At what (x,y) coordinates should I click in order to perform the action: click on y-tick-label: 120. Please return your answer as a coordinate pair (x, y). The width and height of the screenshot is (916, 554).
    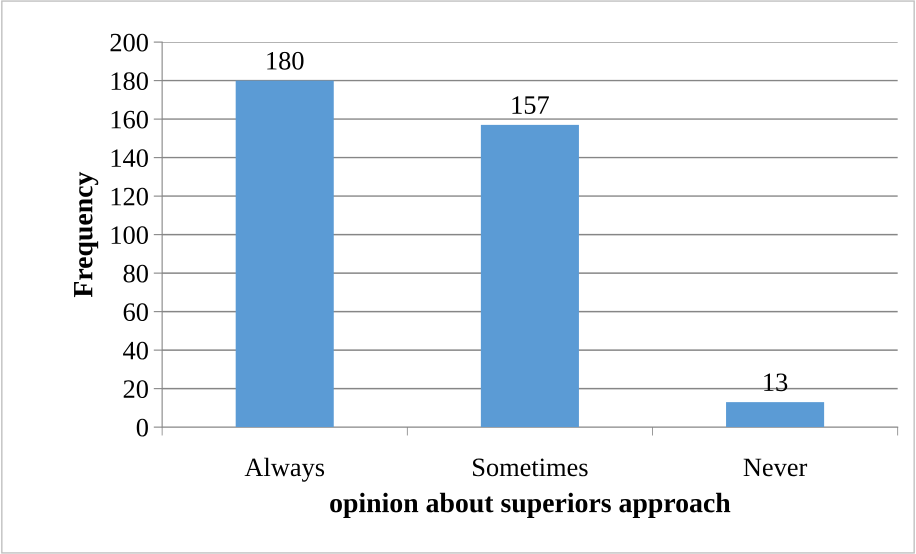
    Looking at the image, I should click on (130, 197).